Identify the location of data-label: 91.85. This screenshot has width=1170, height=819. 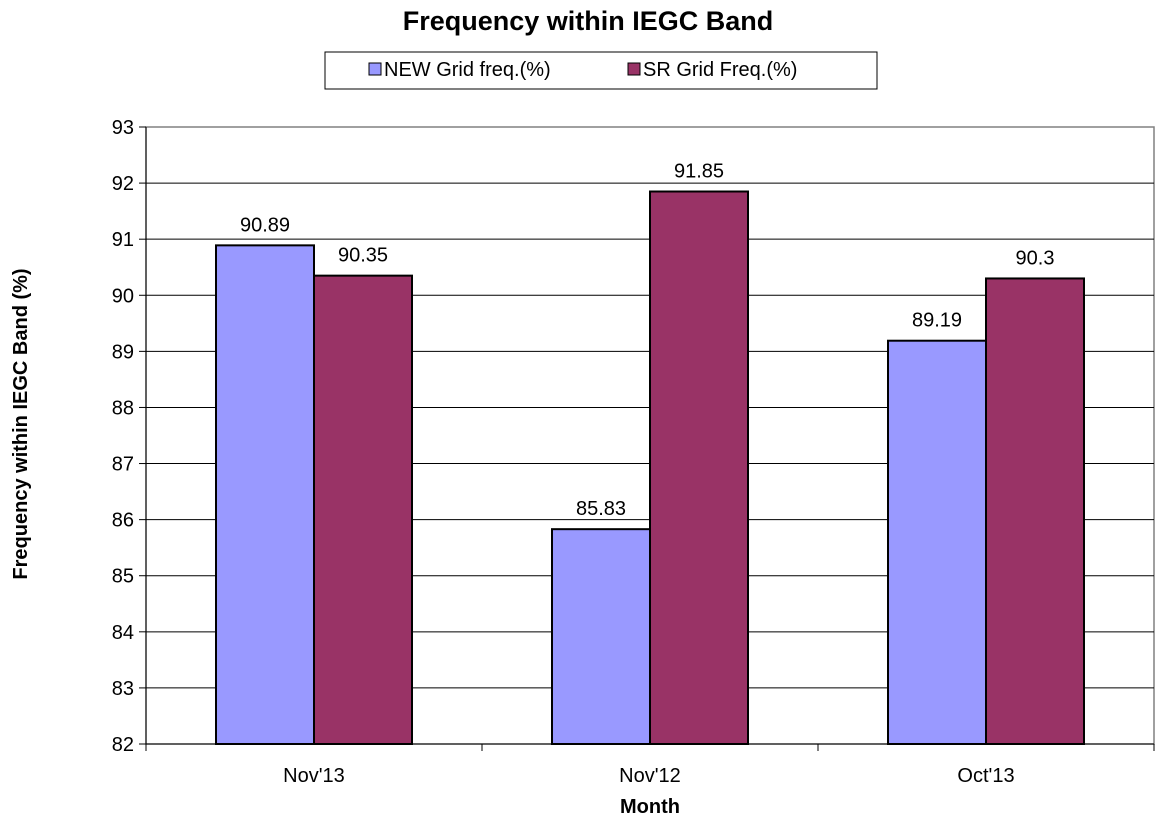
(699, 172).